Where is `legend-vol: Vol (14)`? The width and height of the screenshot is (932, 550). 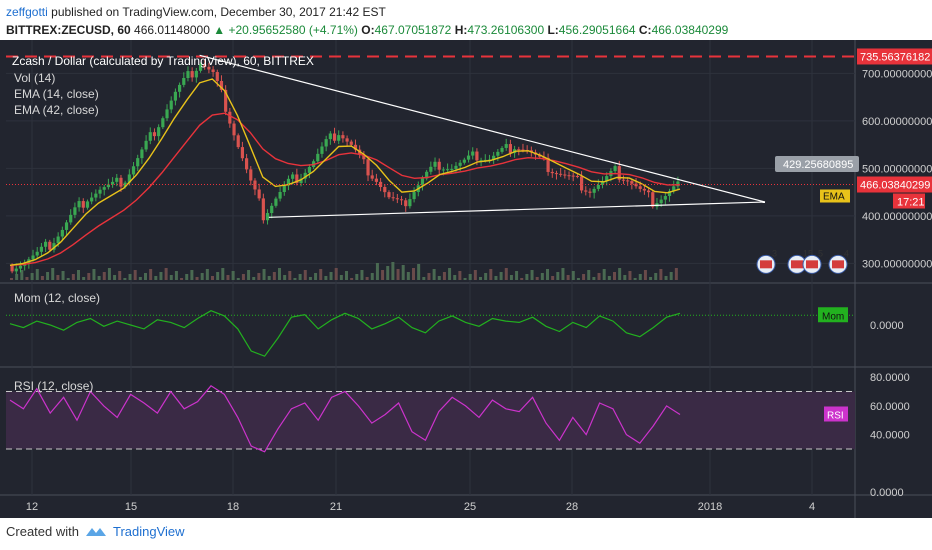 legend-vol: Vol (14) is located at coordinates (34, 78).